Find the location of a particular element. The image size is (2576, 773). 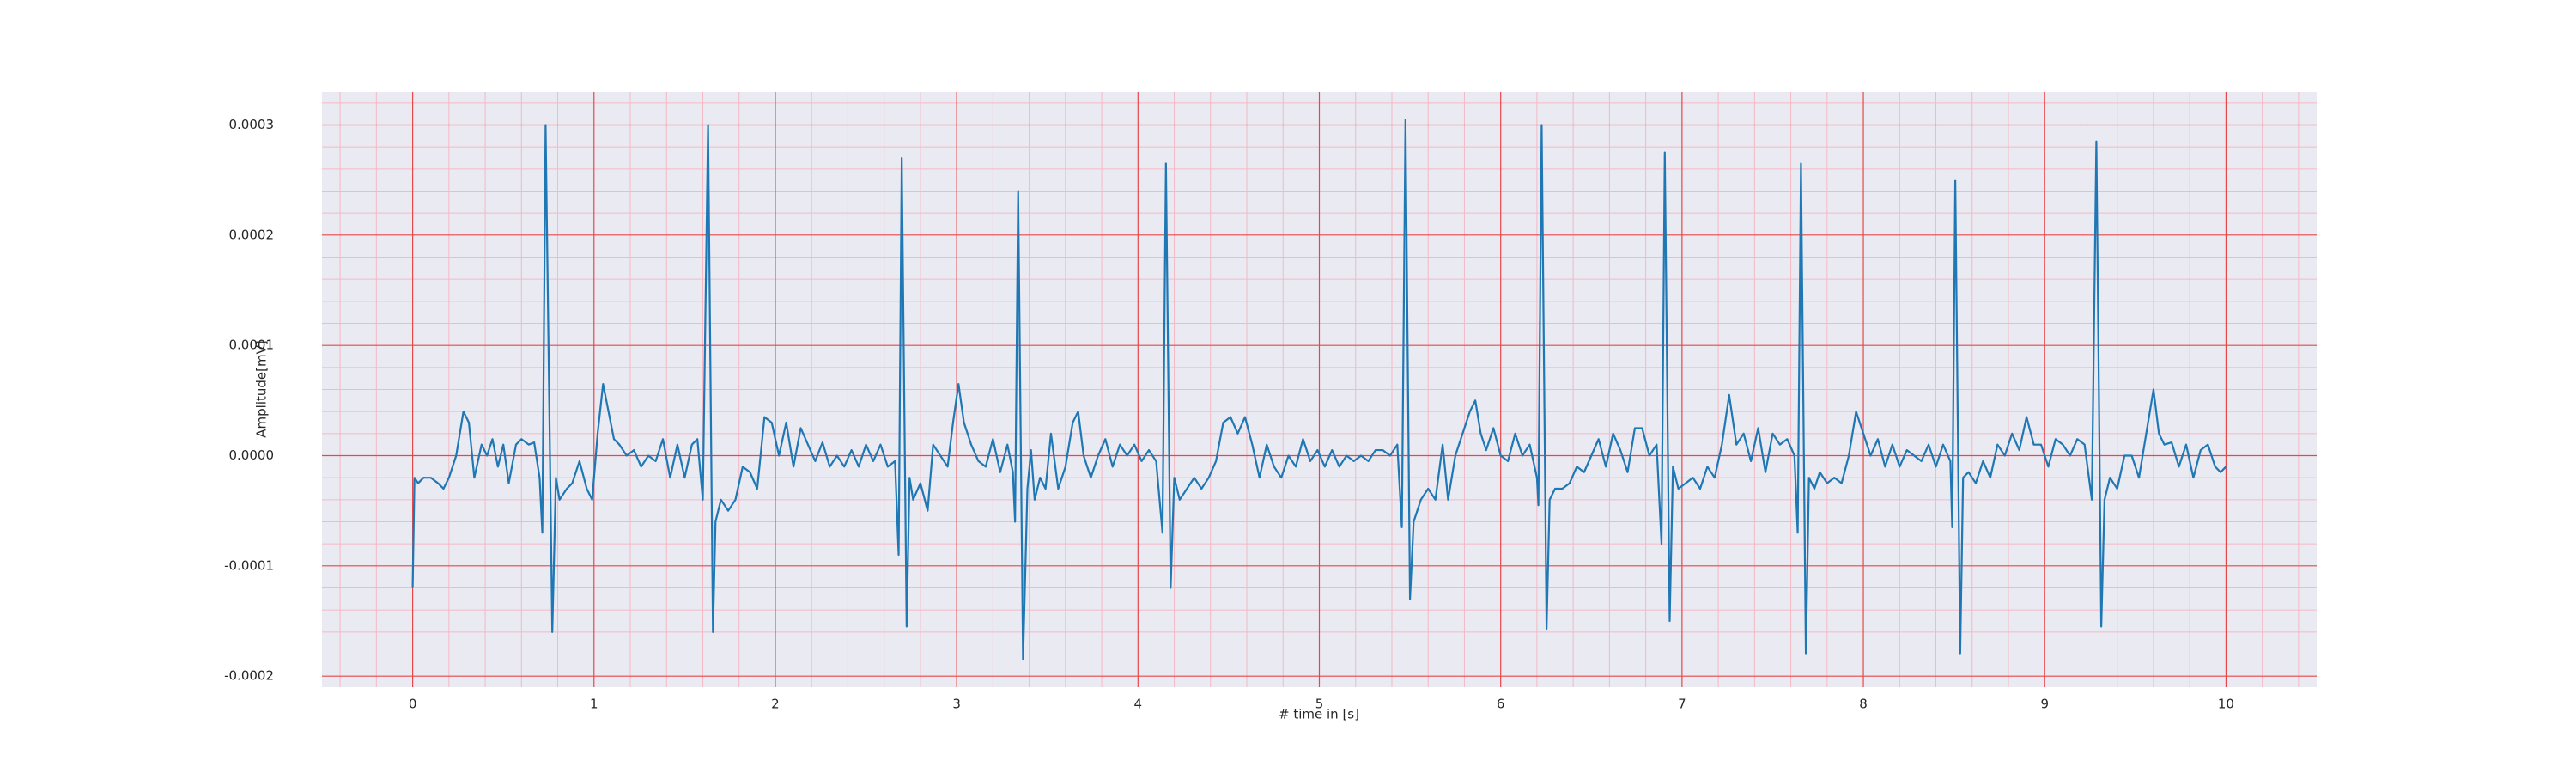

y-tick-label: 0.0000 is located at coordinates (252, 455).